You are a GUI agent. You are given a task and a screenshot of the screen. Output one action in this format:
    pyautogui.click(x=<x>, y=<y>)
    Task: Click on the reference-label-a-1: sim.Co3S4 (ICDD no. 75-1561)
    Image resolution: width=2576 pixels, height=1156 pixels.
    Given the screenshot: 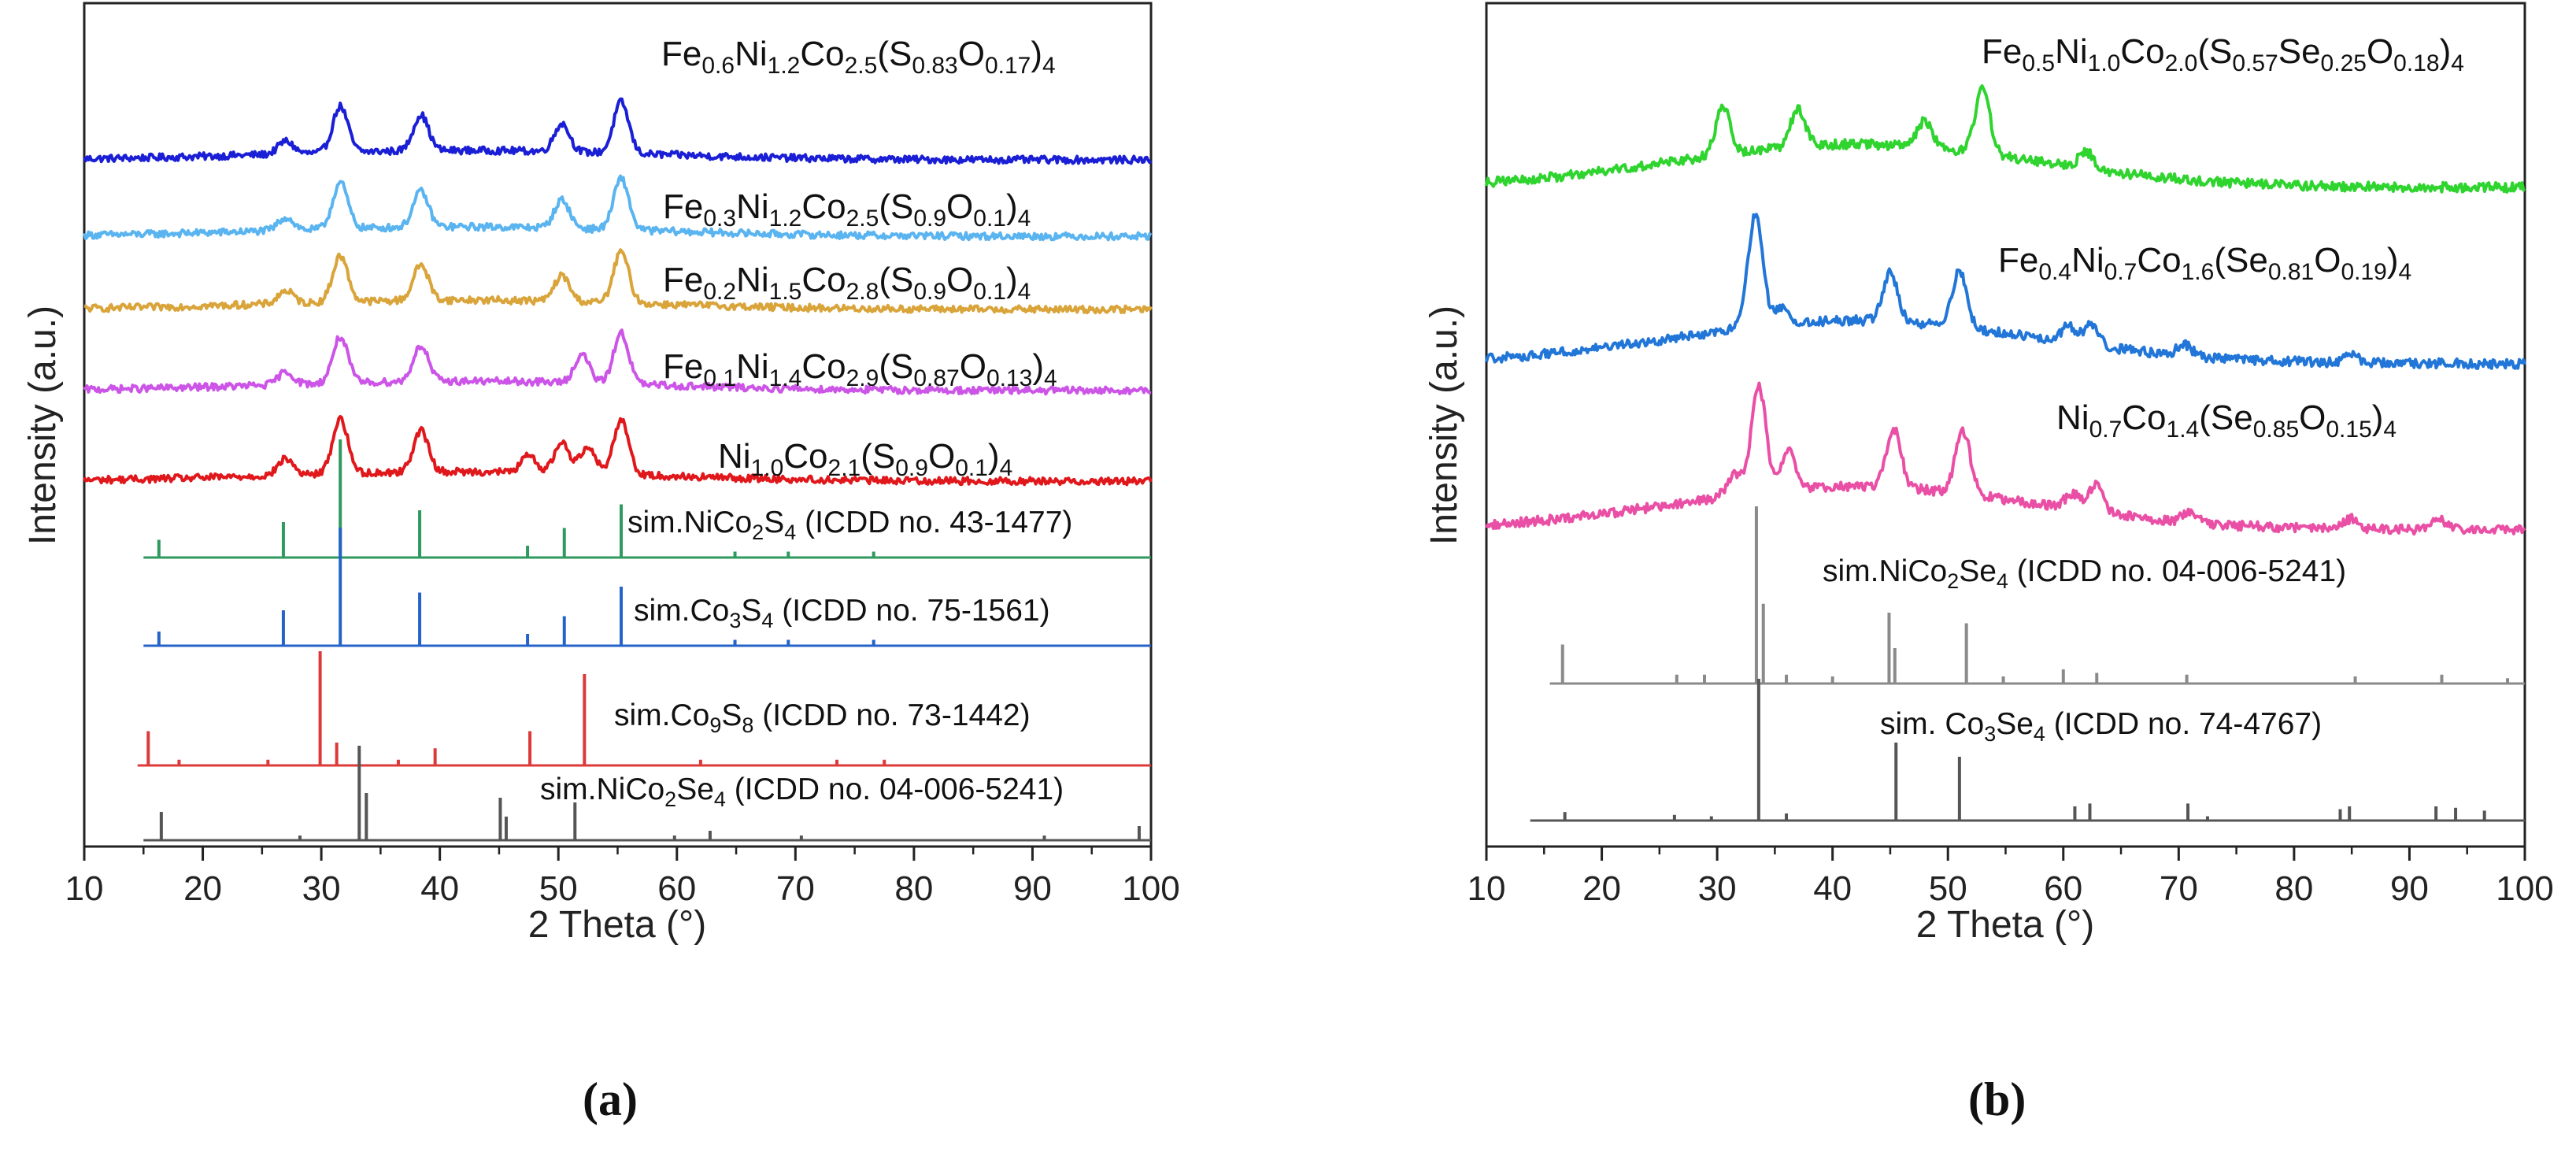 What is the action you would take?
    pyautogui.click(x=842, y=613)
    